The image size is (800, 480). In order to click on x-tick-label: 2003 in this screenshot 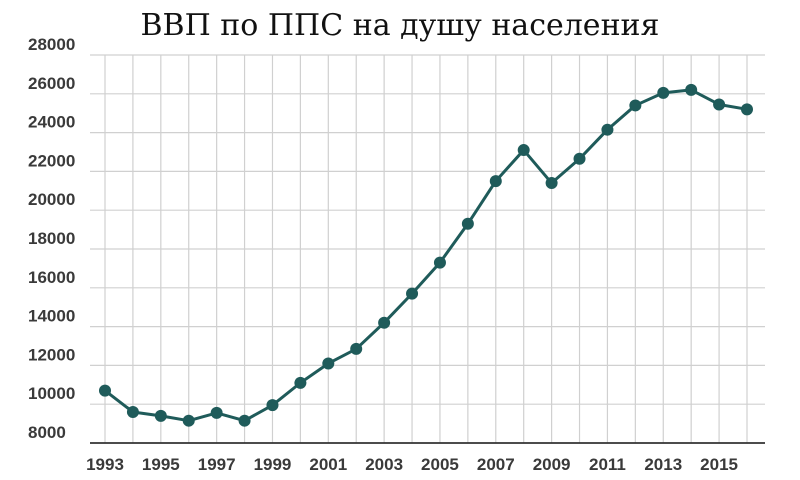, I will do `click(384, 464)`.